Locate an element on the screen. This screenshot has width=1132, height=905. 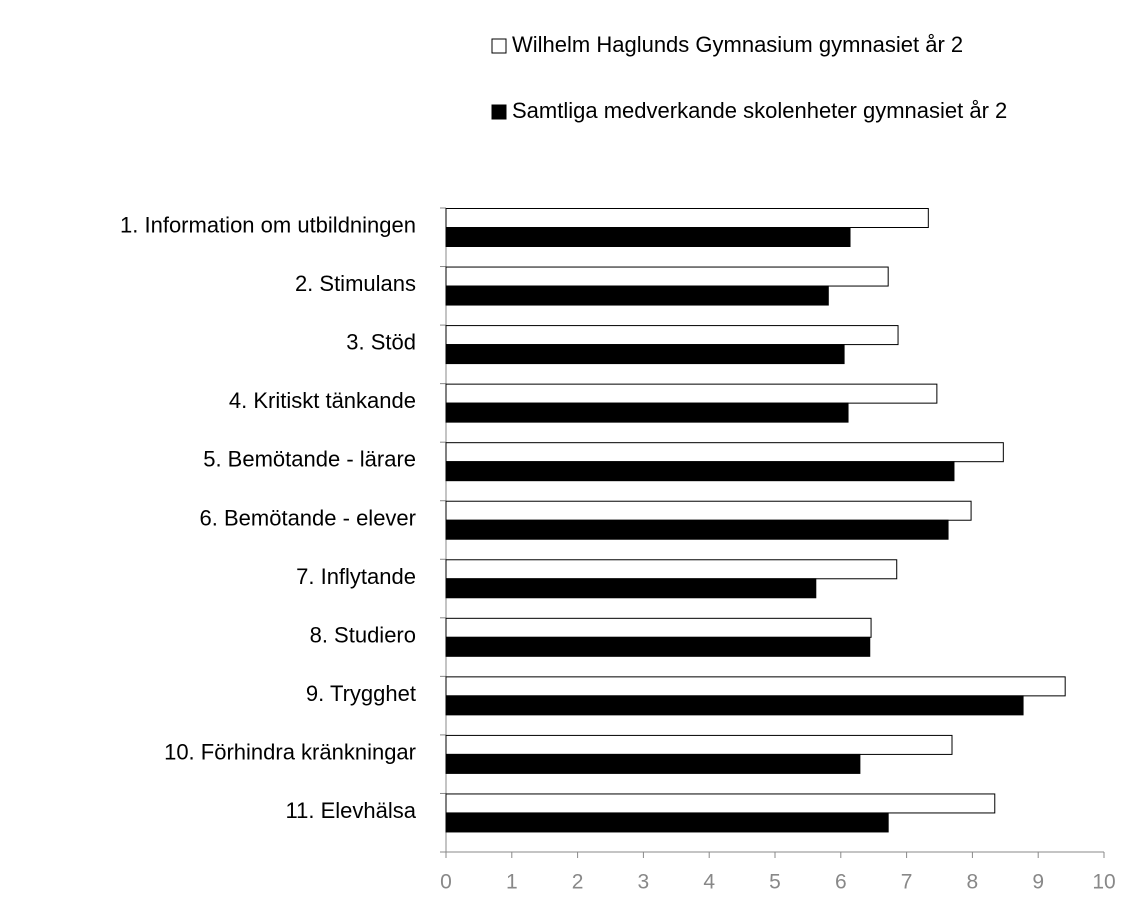
y-tick-label: 4. Kritiskt tänkande is located at coordinates (322, 400).